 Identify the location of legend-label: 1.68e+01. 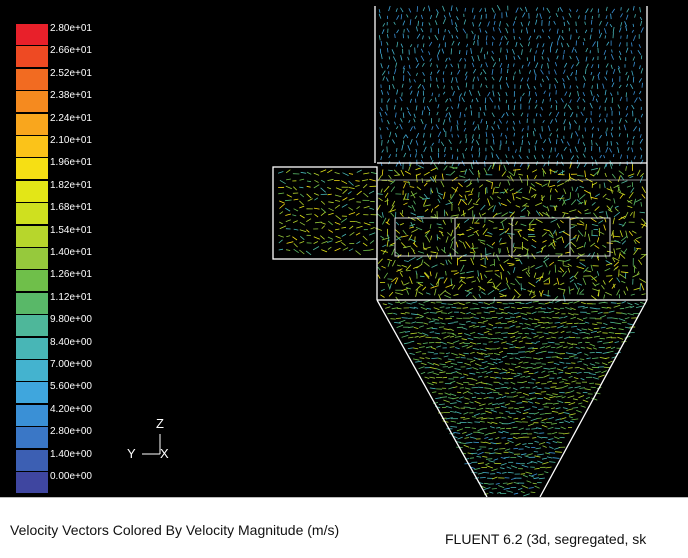
(71, 208).